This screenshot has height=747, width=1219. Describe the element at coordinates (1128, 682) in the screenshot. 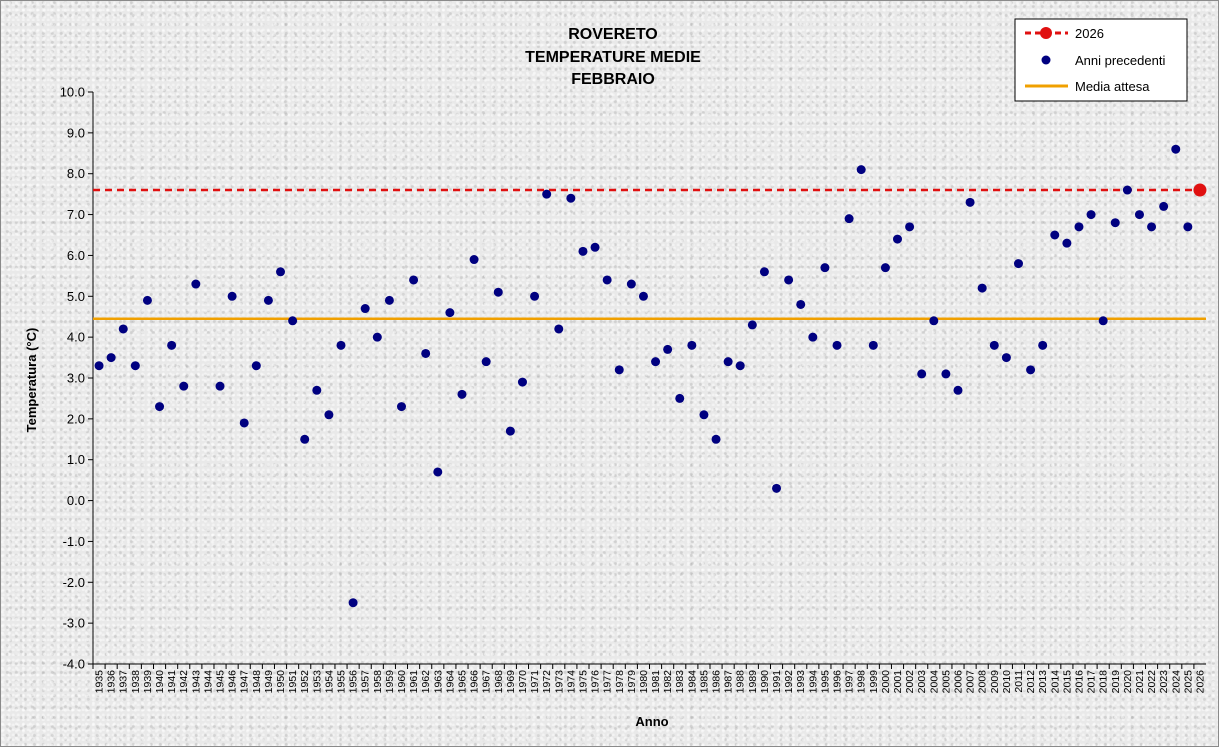

I see `x-tick-label: 2020` at that location.